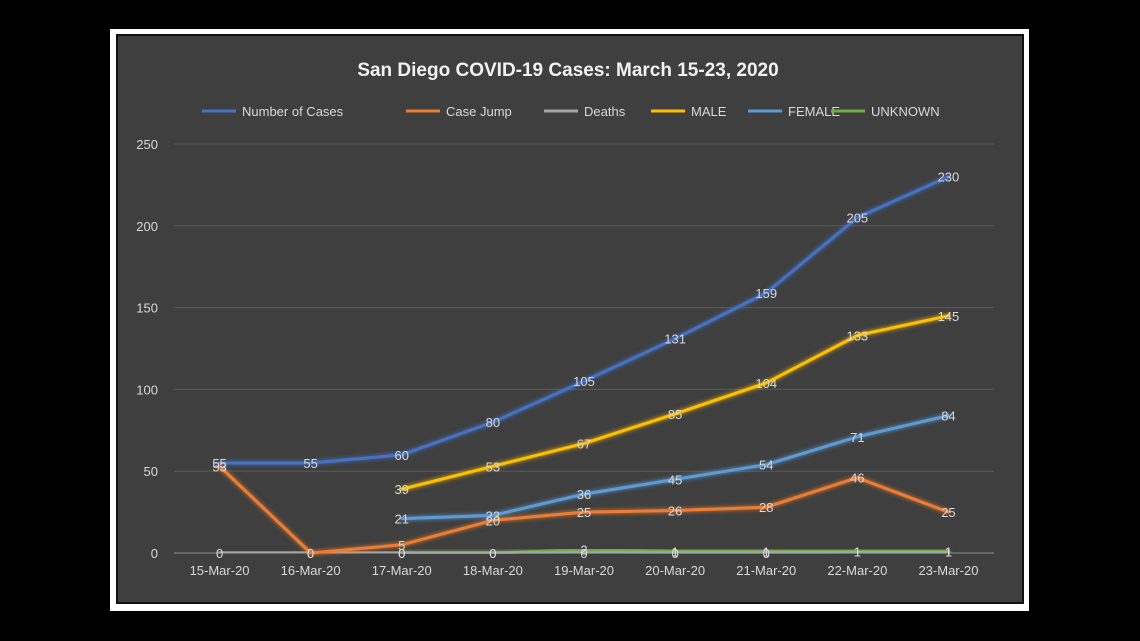 This screenshot has height=641, width=1140. Describe the element at coordinates (814, 111) in the screenshot. I see `legend-label: FEMALE` at that location.